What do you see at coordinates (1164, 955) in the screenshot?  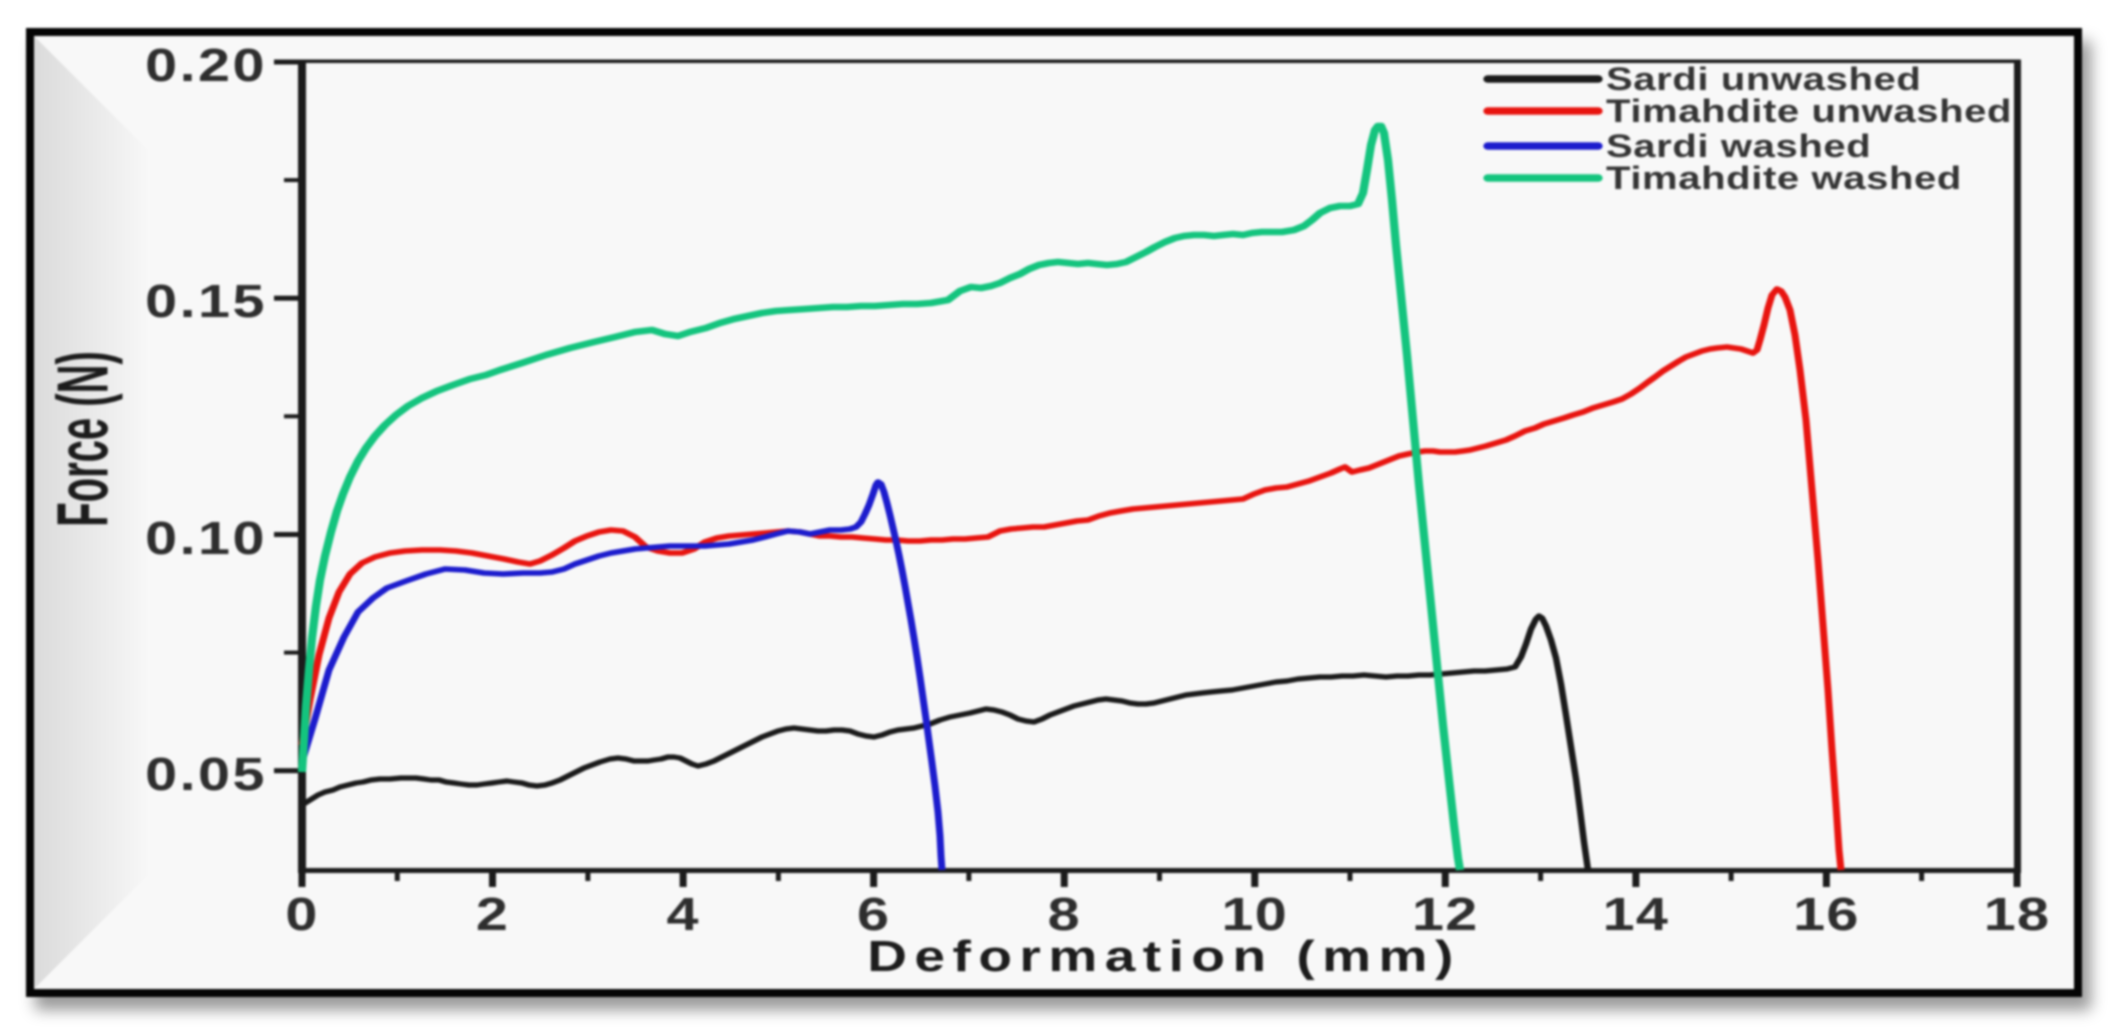 I see `svg-text: Deformation (mm)` at bounding box center [1164, 955].